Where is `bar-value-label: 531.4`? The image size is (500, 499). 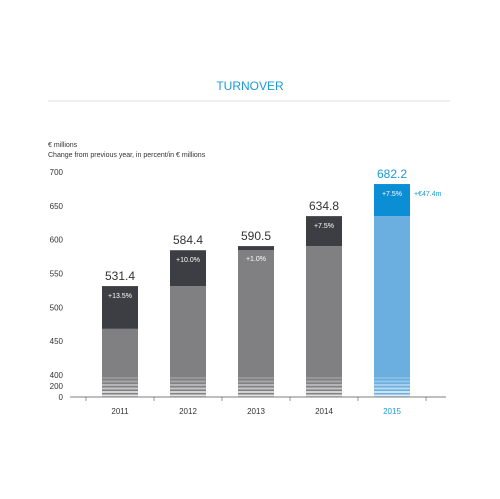 bar-value-label: 531.4 is located at coordinates (120, 276).